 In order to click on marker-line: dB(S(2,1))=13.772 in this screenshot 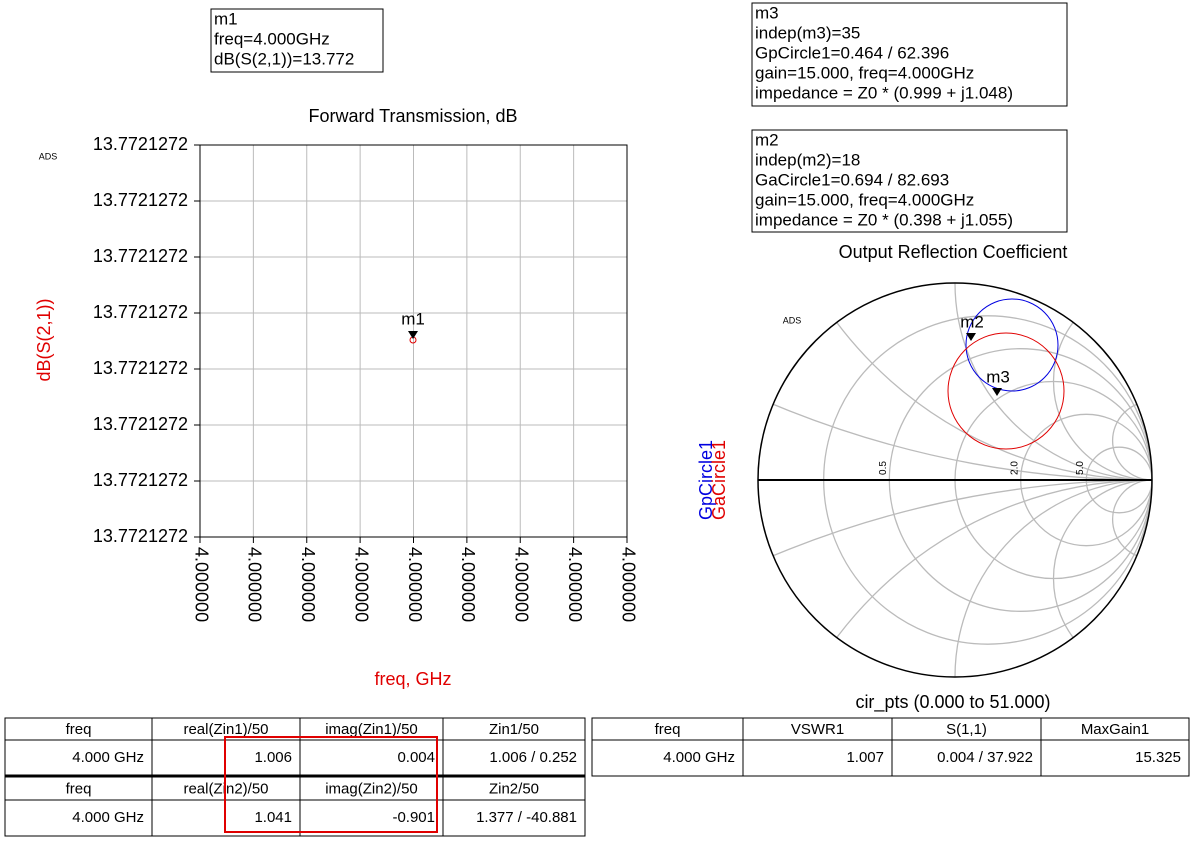, I will do `click(284, 58)`.